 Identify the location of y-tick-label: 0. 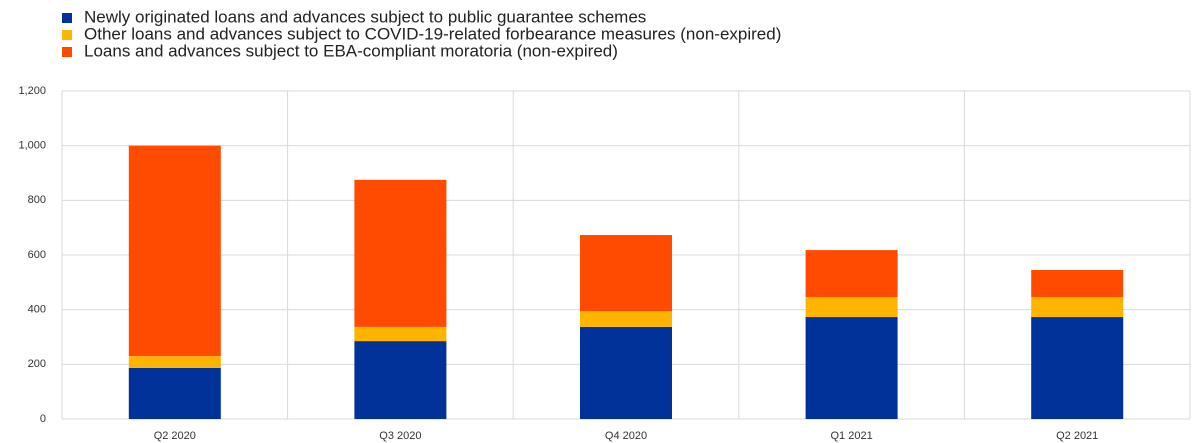
(43, 419).